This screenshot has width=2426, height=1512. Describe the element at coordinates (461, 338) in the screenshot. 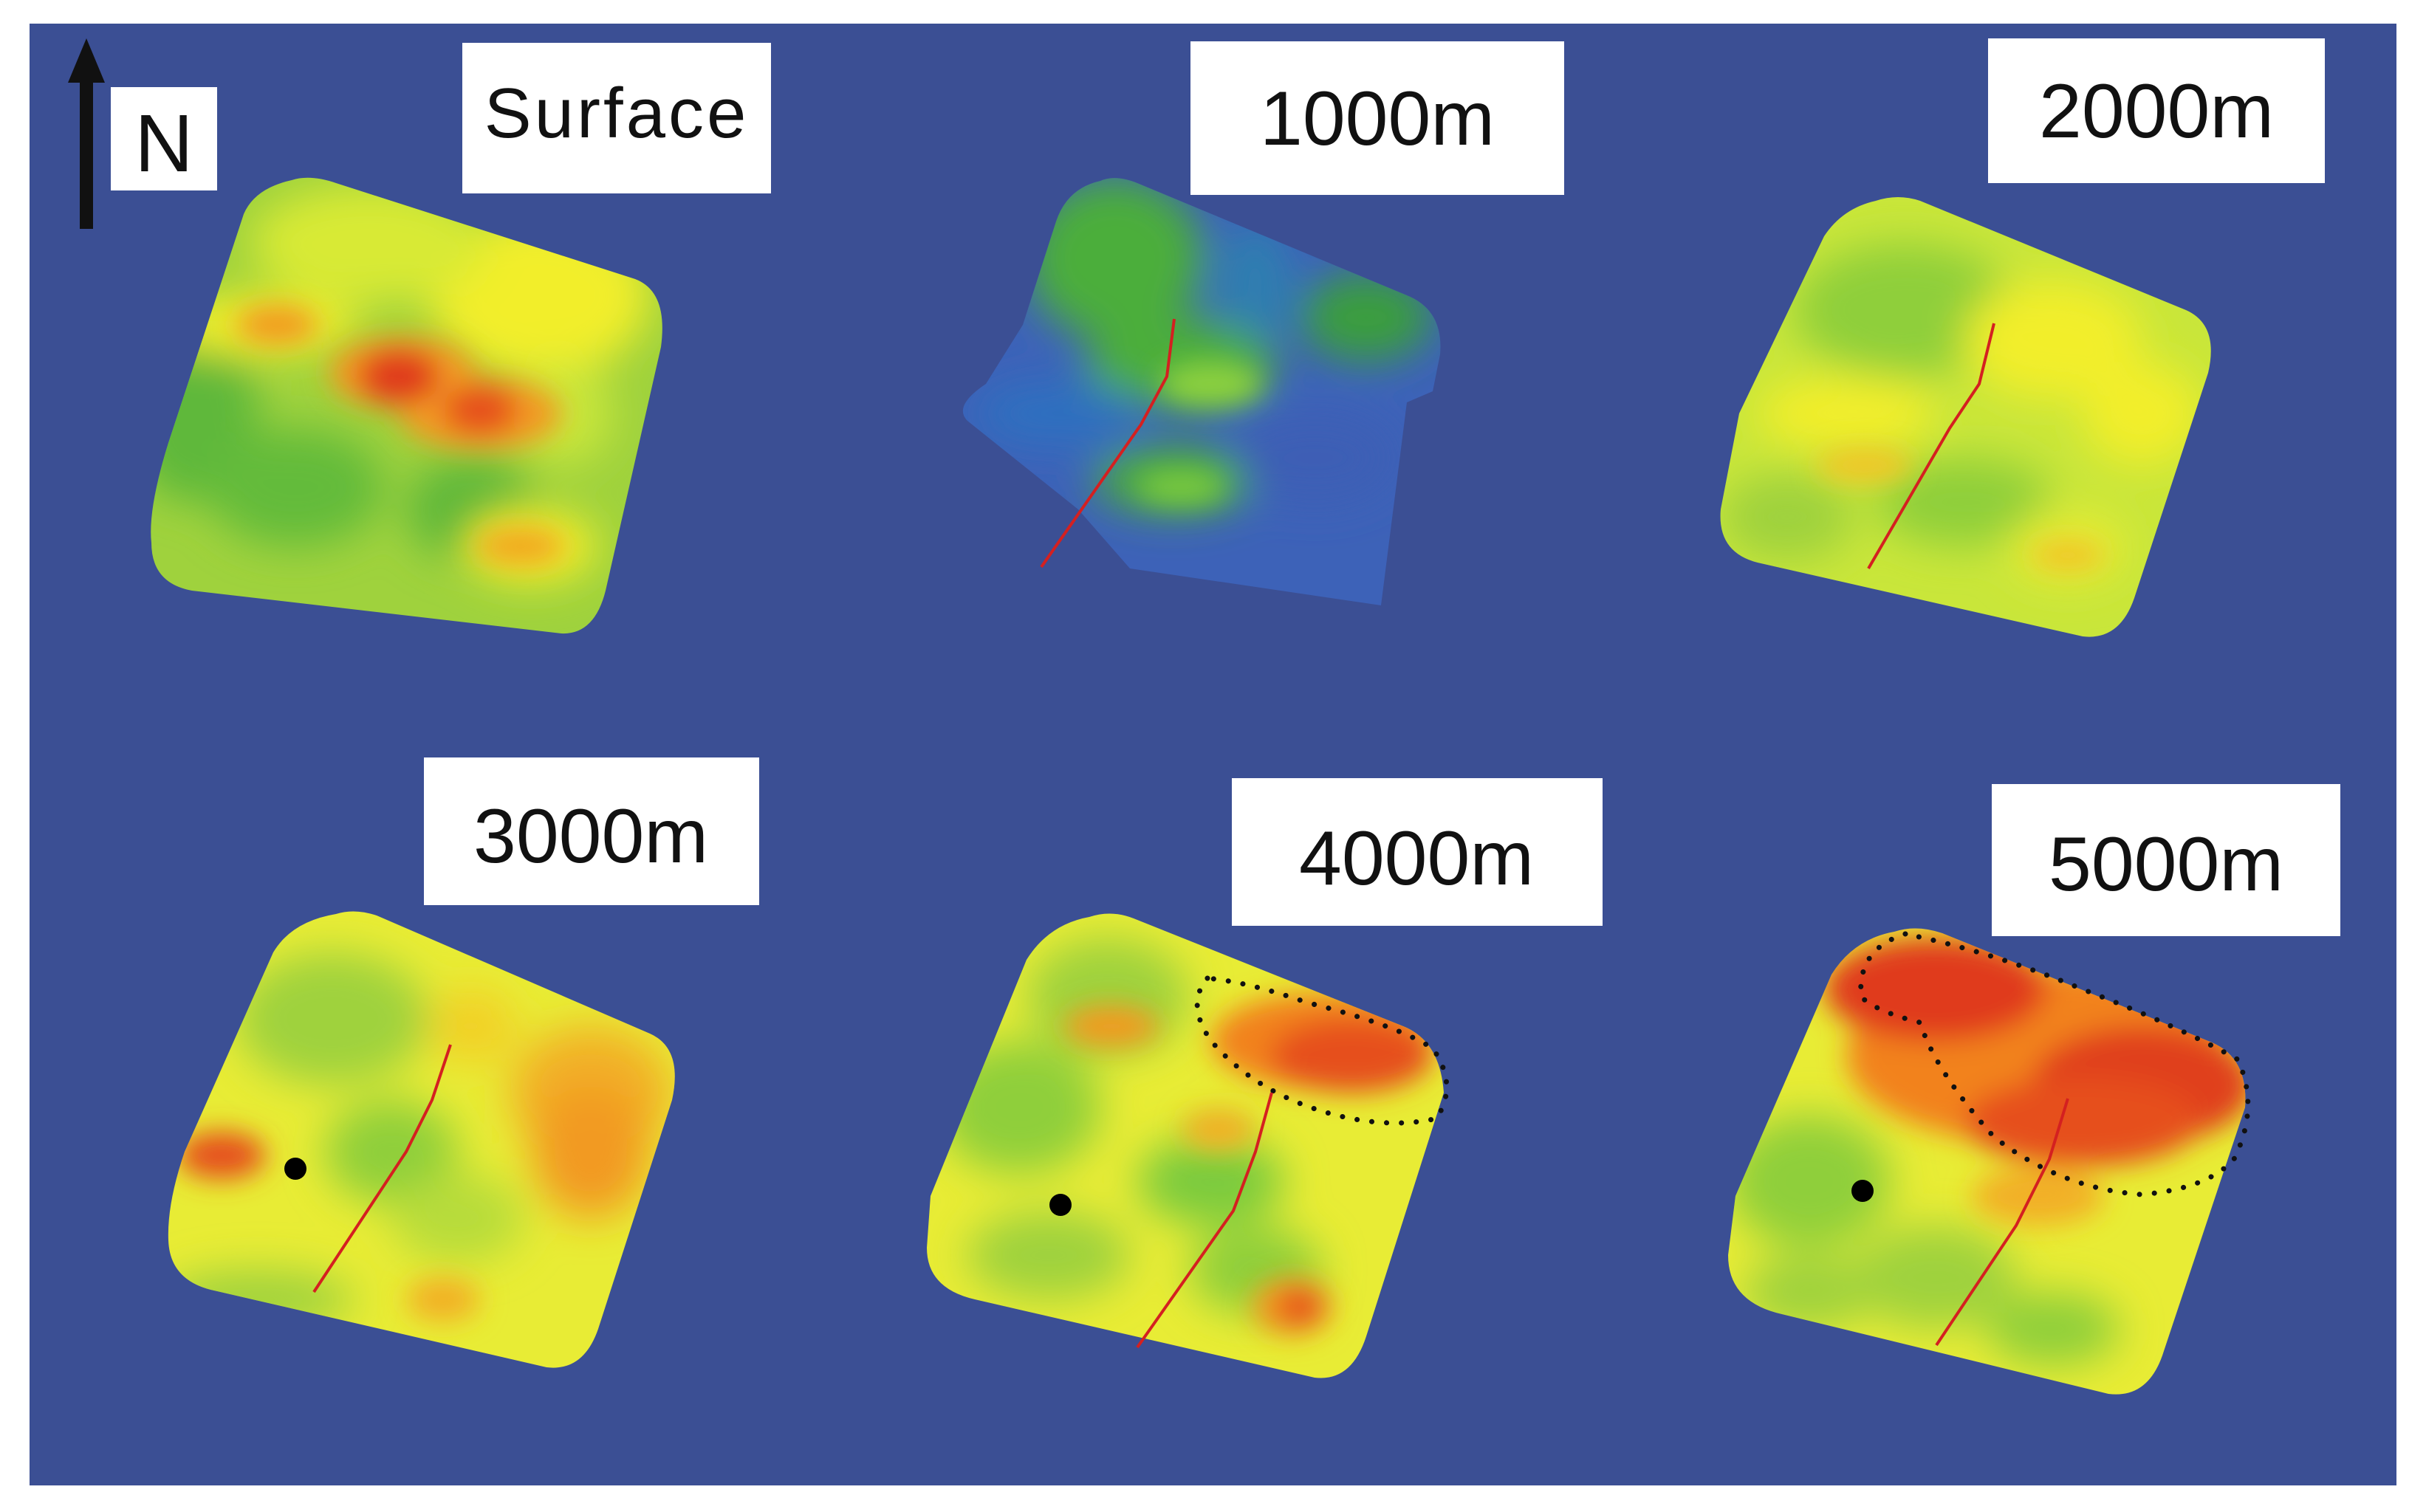

I see `panel-surface: Surface` at that location.